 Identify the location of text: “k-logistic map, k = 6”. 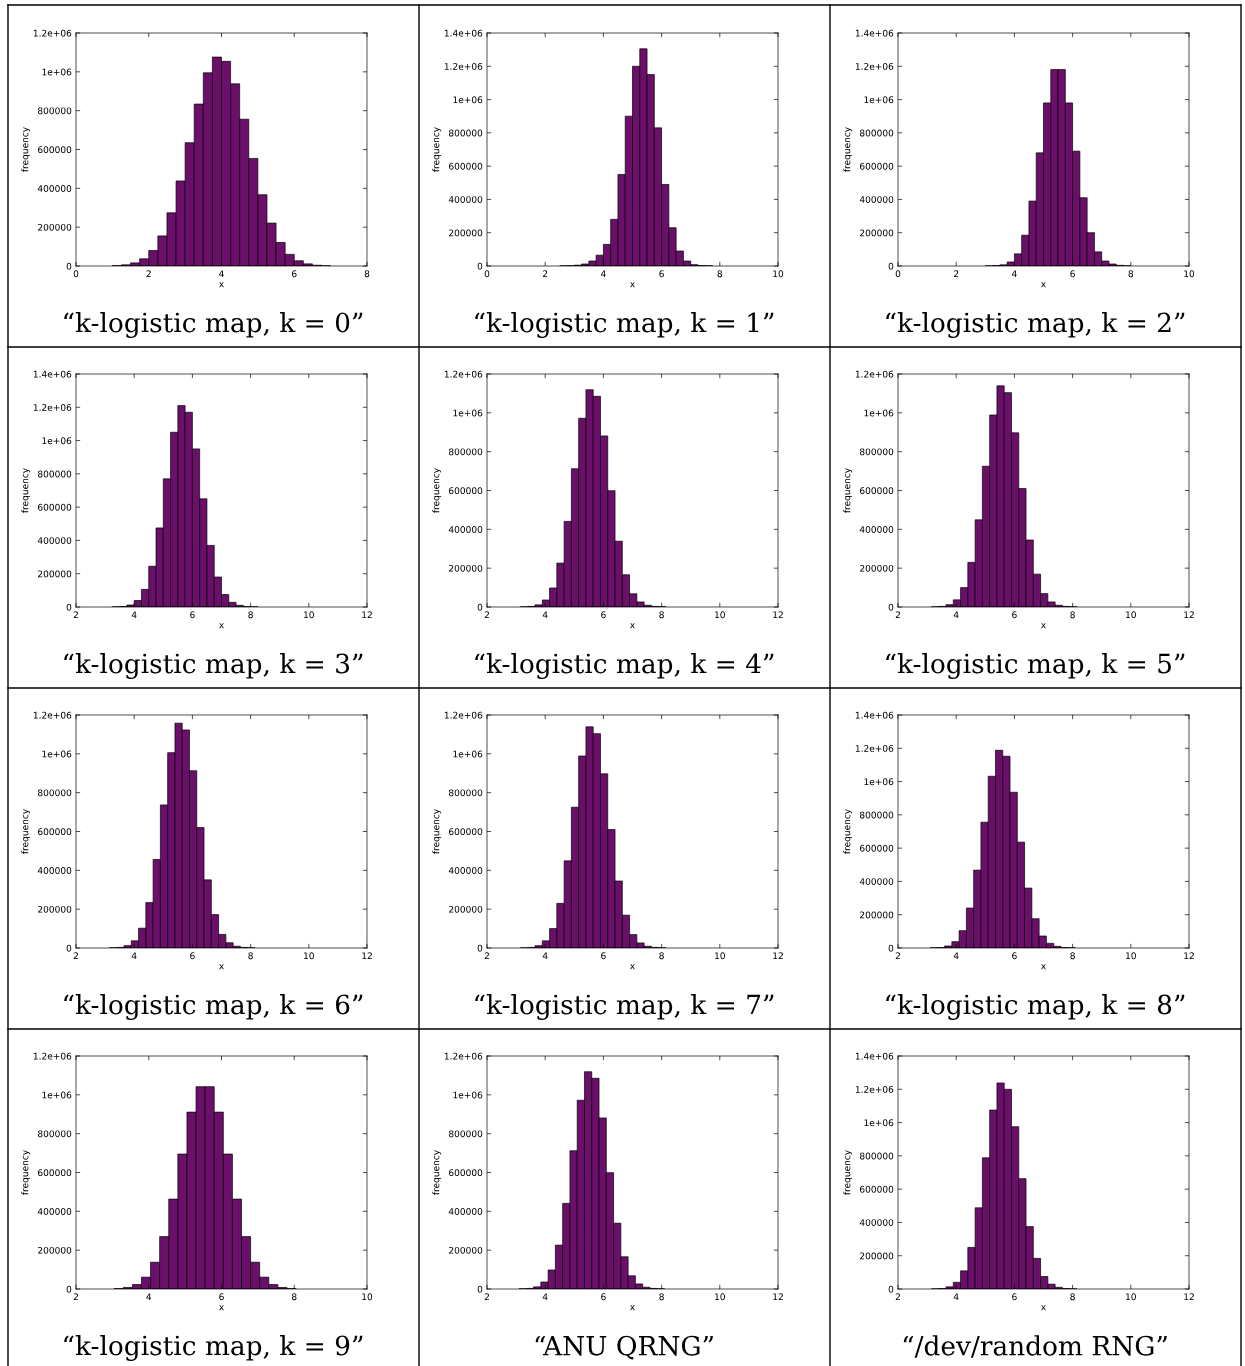
(213, 1007).